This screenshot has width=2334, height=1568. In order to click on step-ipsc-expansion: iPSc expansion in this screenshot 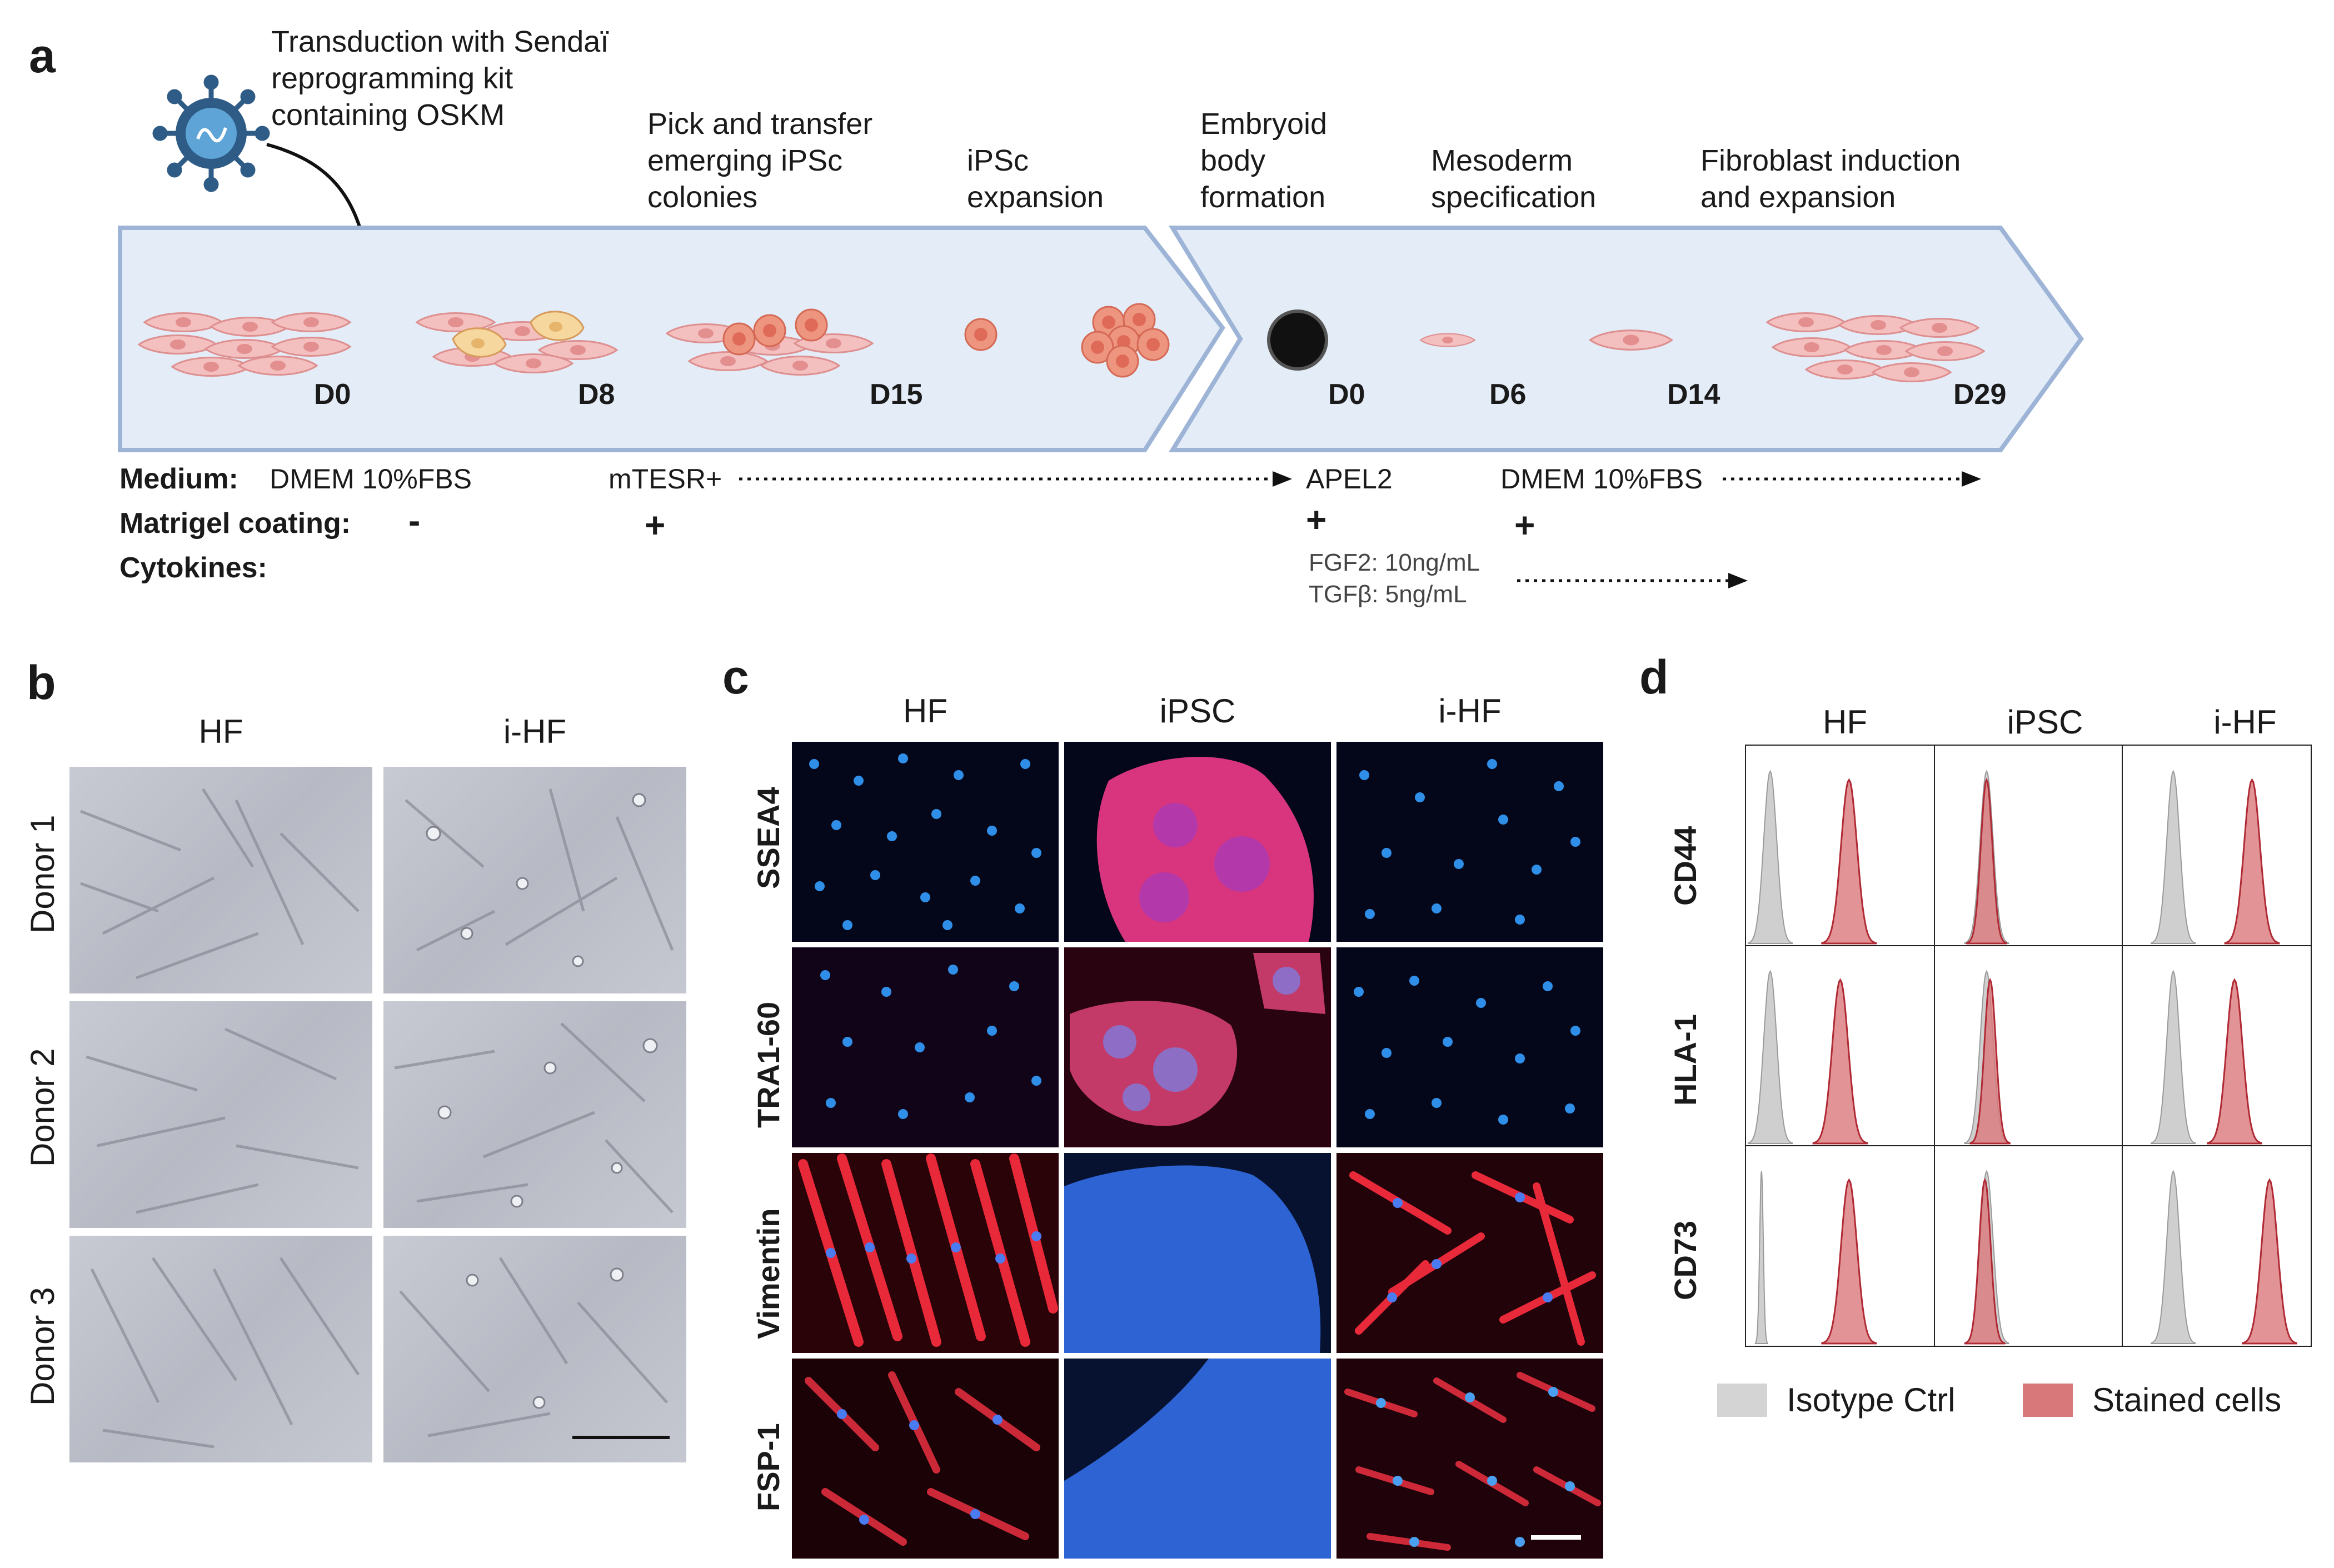, I will do `click(1035, 179)`.